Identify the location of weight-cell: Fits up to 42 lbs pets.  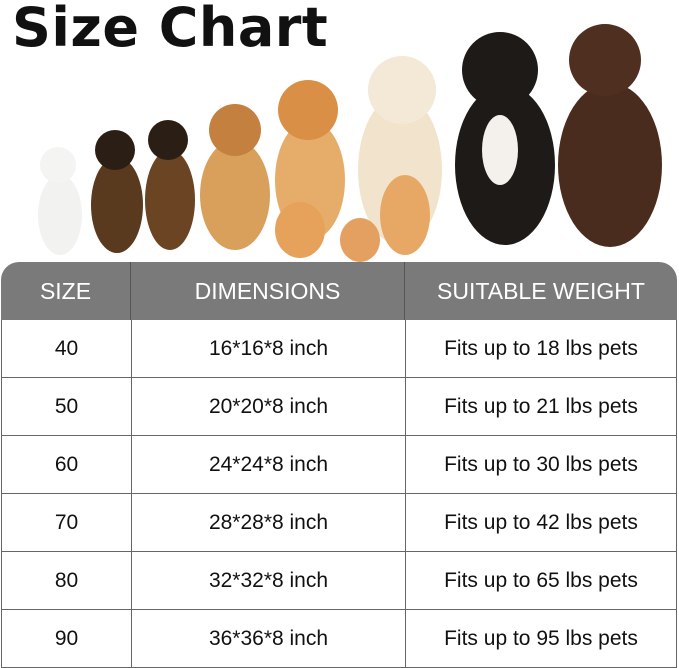
(541, 522).